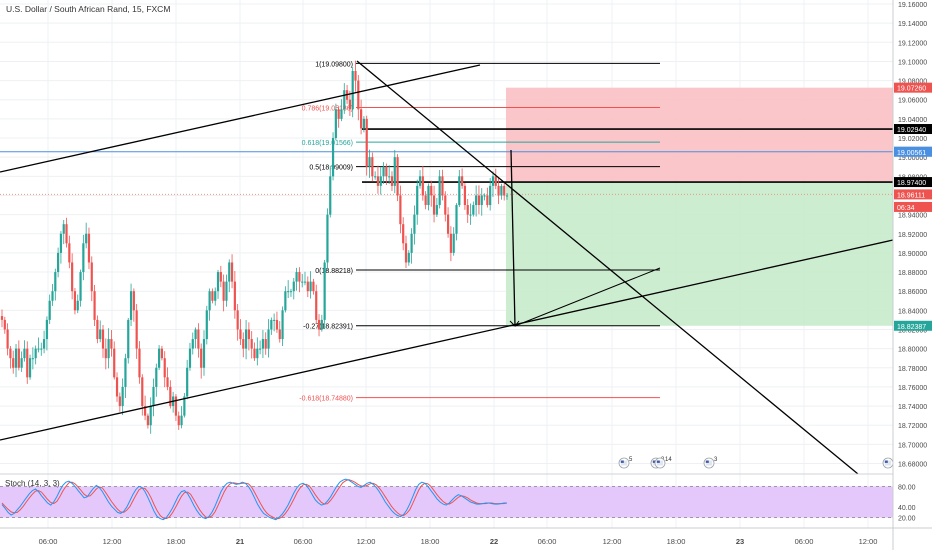 The height and width of the screenshot is (555, 932). I want to click on price-tick-label: 19.12000, so click(912, 43).